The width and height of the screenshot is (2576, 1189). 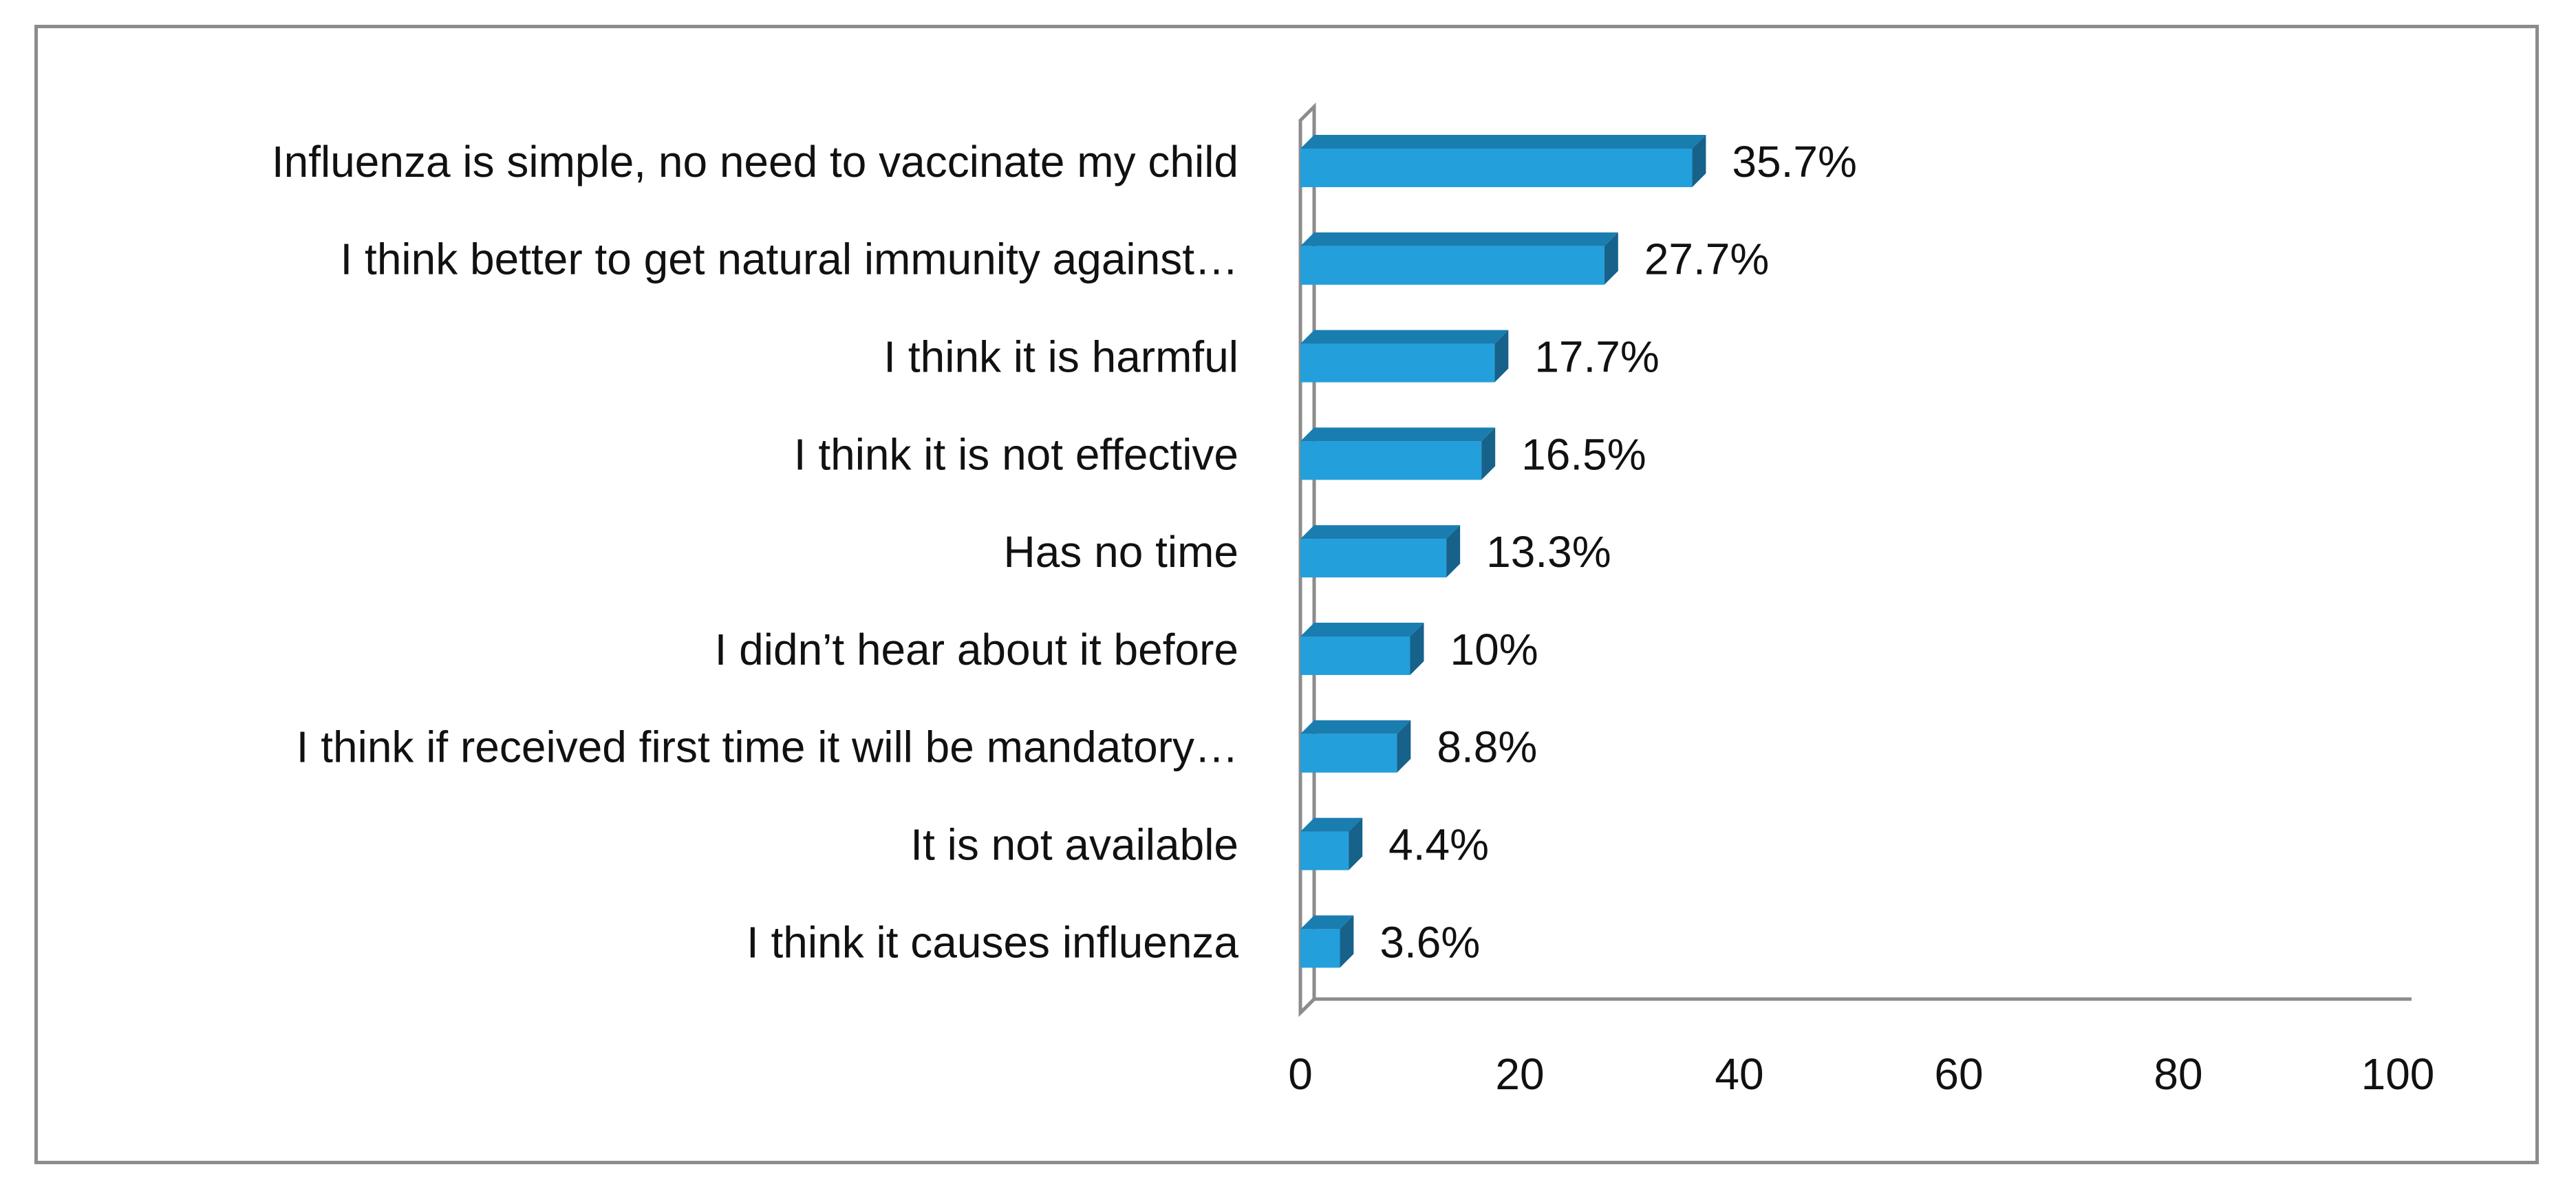 What do you see at coordinates (1861, 1074) in the screenshot?
I see `x-axis-ticks: 0 20 40 60 80 100` at bounding box center [1861, 1074].